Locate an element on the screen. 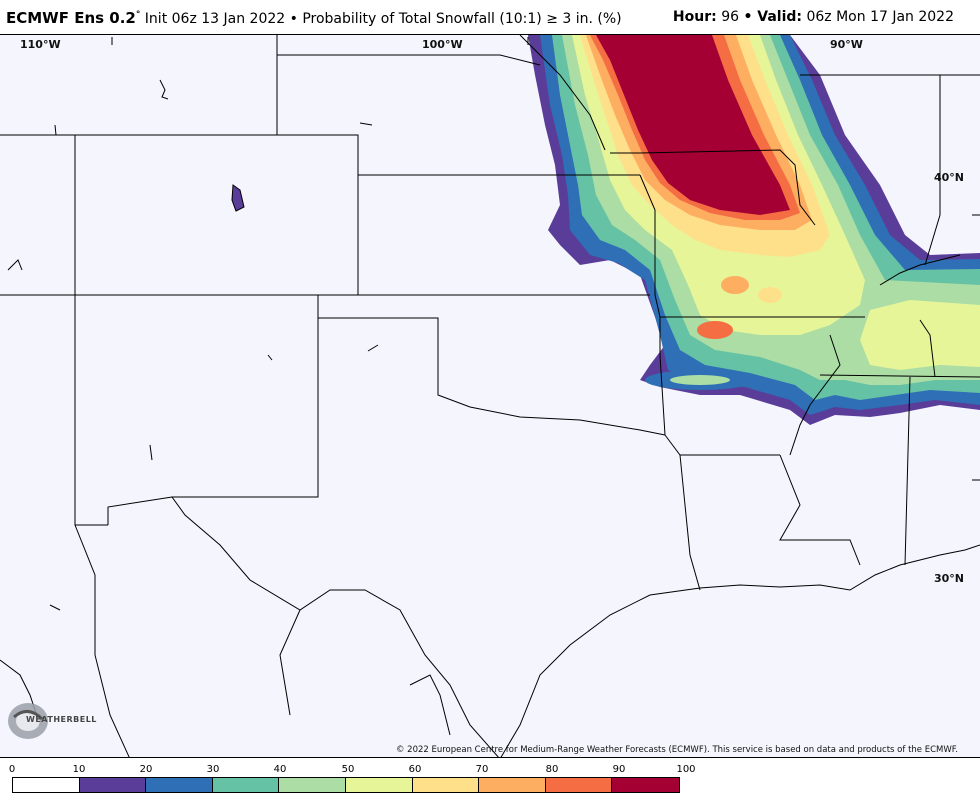 The image size is (980, 802). colorbar-tick: 30 is located at coordinates (213, 769).